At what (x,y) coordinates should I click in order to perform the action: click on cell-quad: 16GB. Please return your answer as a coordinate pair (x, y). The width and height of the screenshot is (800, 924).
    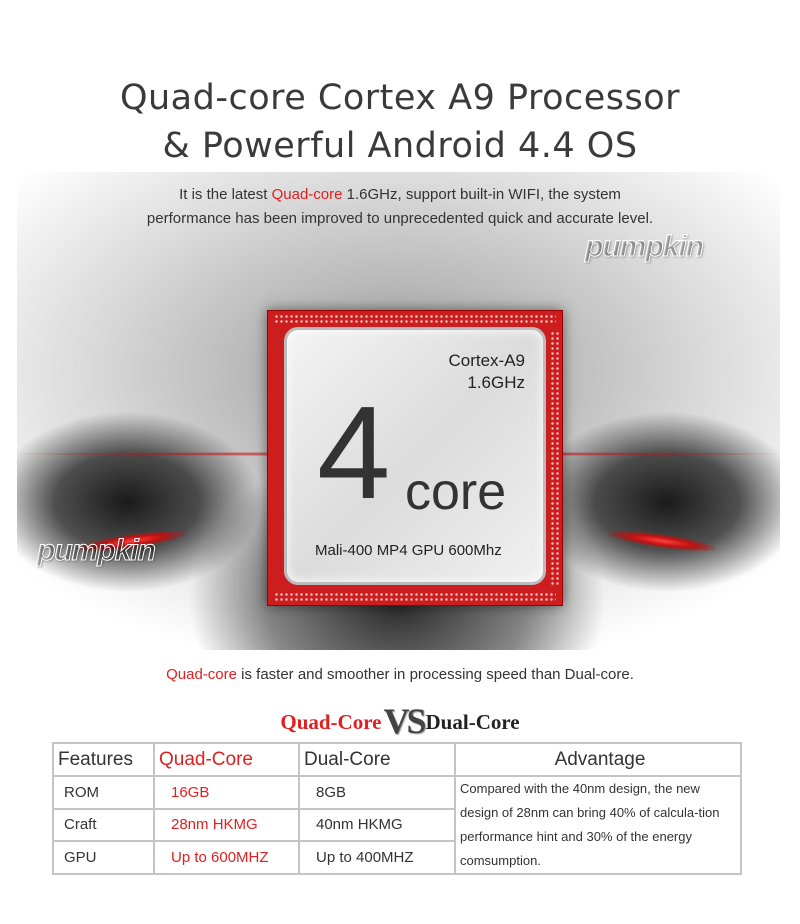
    Looking at the image, I should click on (226, 792).